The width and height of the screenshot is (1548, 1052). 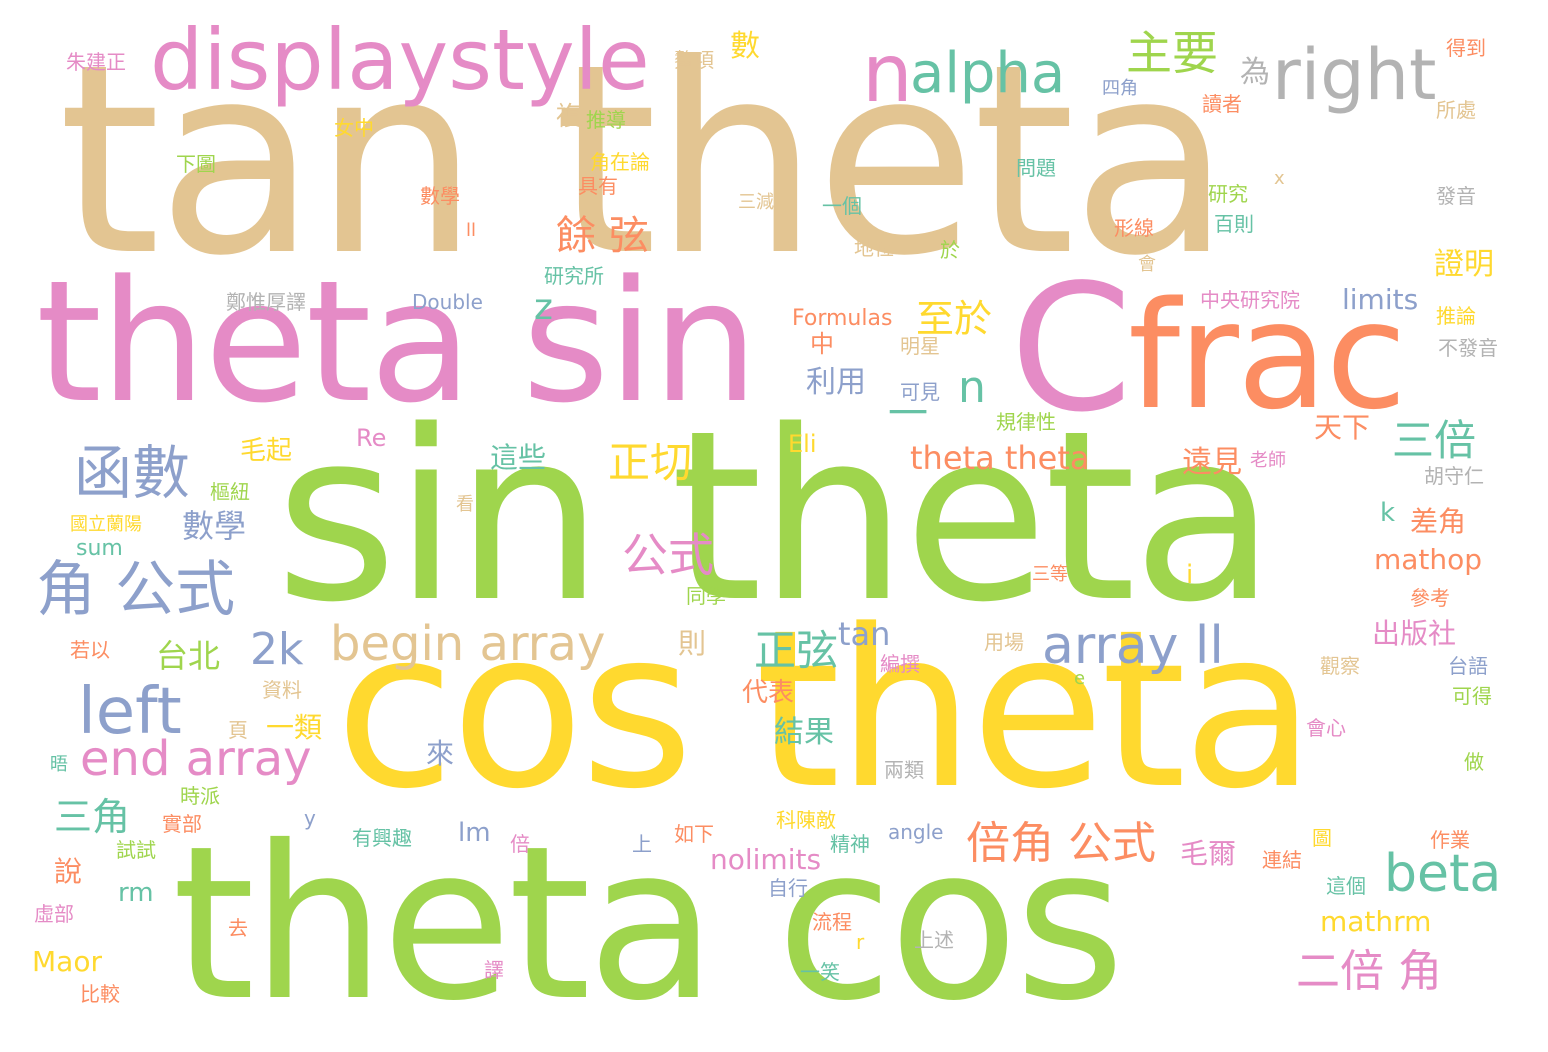 I want to click on word-zhengqie: 正切, so click(x=650, y=462).